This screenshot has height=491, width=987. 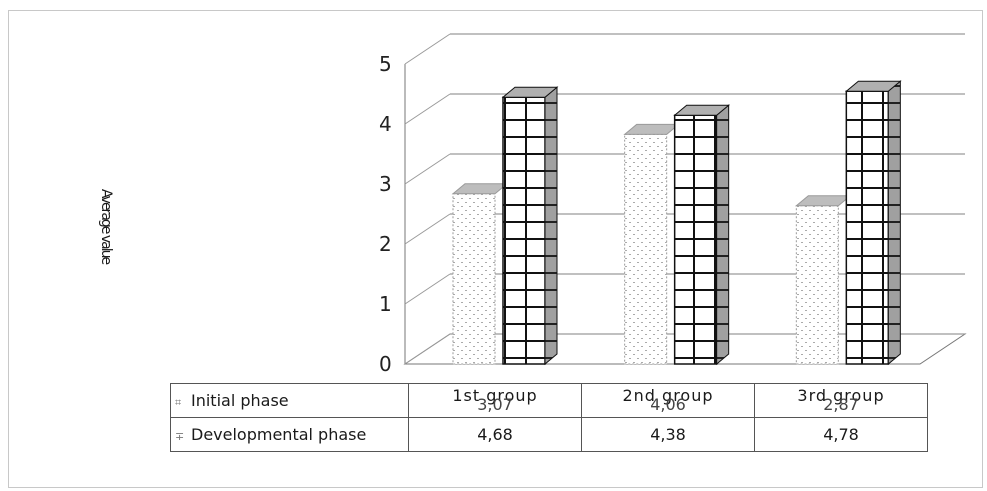 What do you see at coordinates (289, 400) in the screenshot?
I see `legend-initial: ⌗ Initial phase` at bounding box center [289, 400].